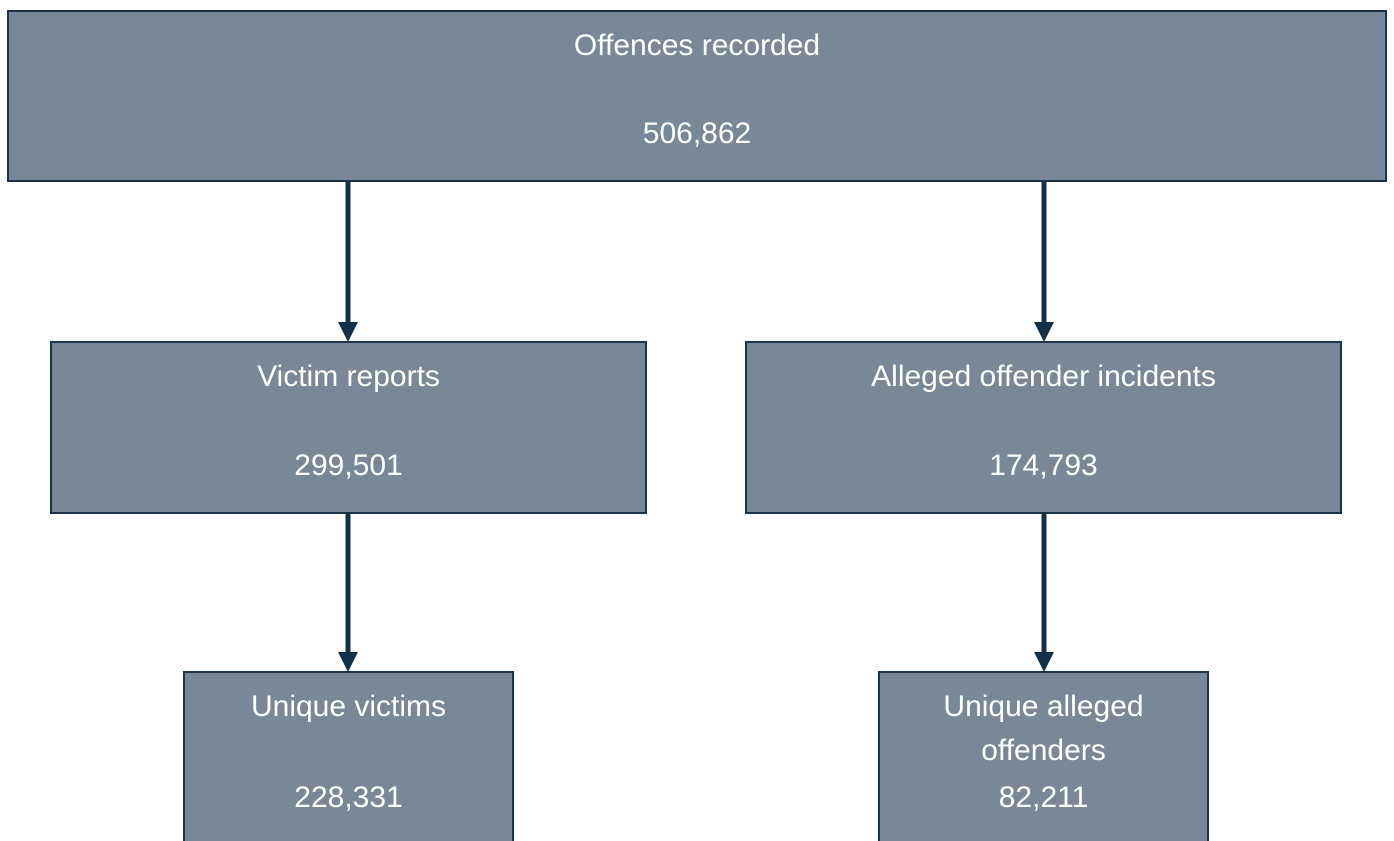 The height and width of the screenshot is (841, 1394). Describe the element at coordinates (348, 756) in the screenshot. I see `node: Unique victims 228,331` at that location.